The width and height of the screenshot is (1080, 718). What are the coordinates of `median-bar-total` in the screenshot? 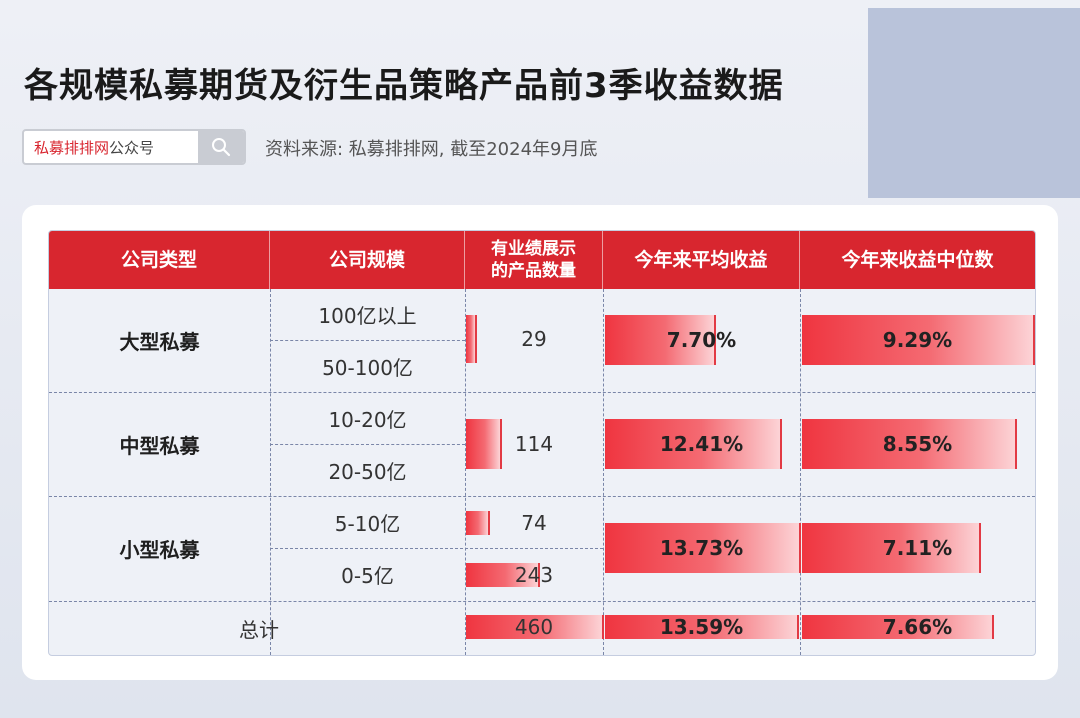 It's located at (898, 627).